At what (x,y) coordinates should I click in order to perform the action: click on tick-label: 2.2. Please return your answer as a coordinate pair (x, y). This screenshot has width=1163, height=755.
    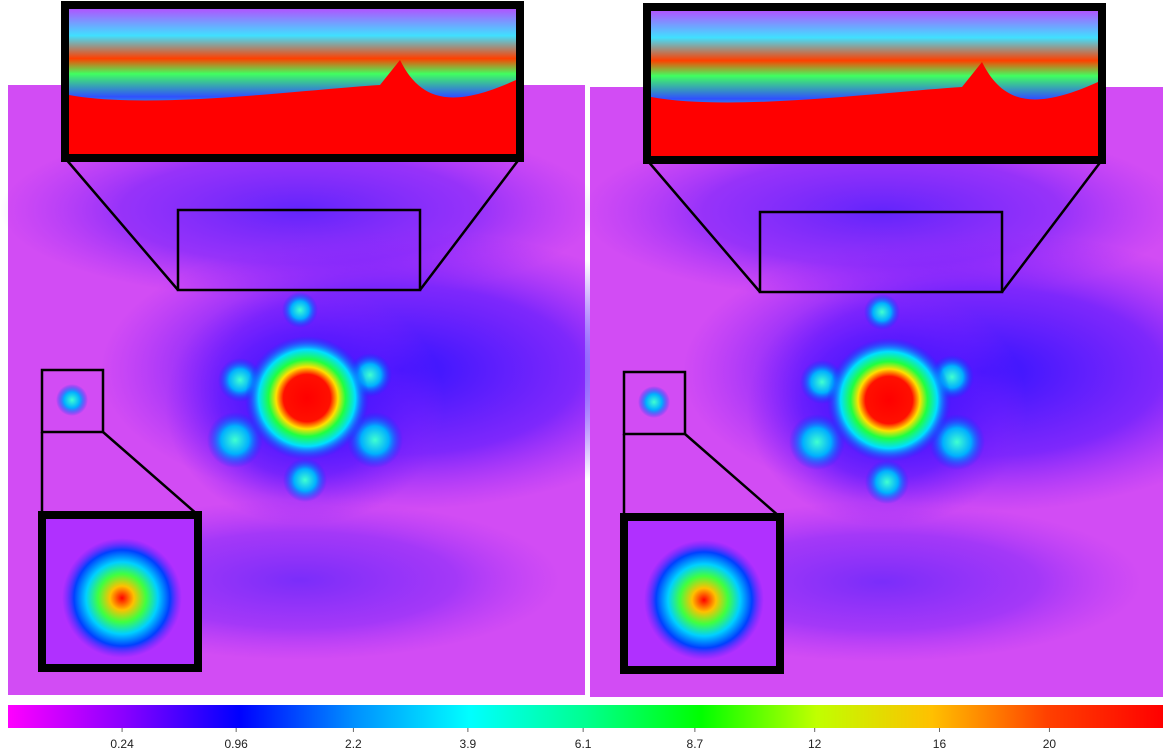
    Looking at the image, I should click on (353, 744).